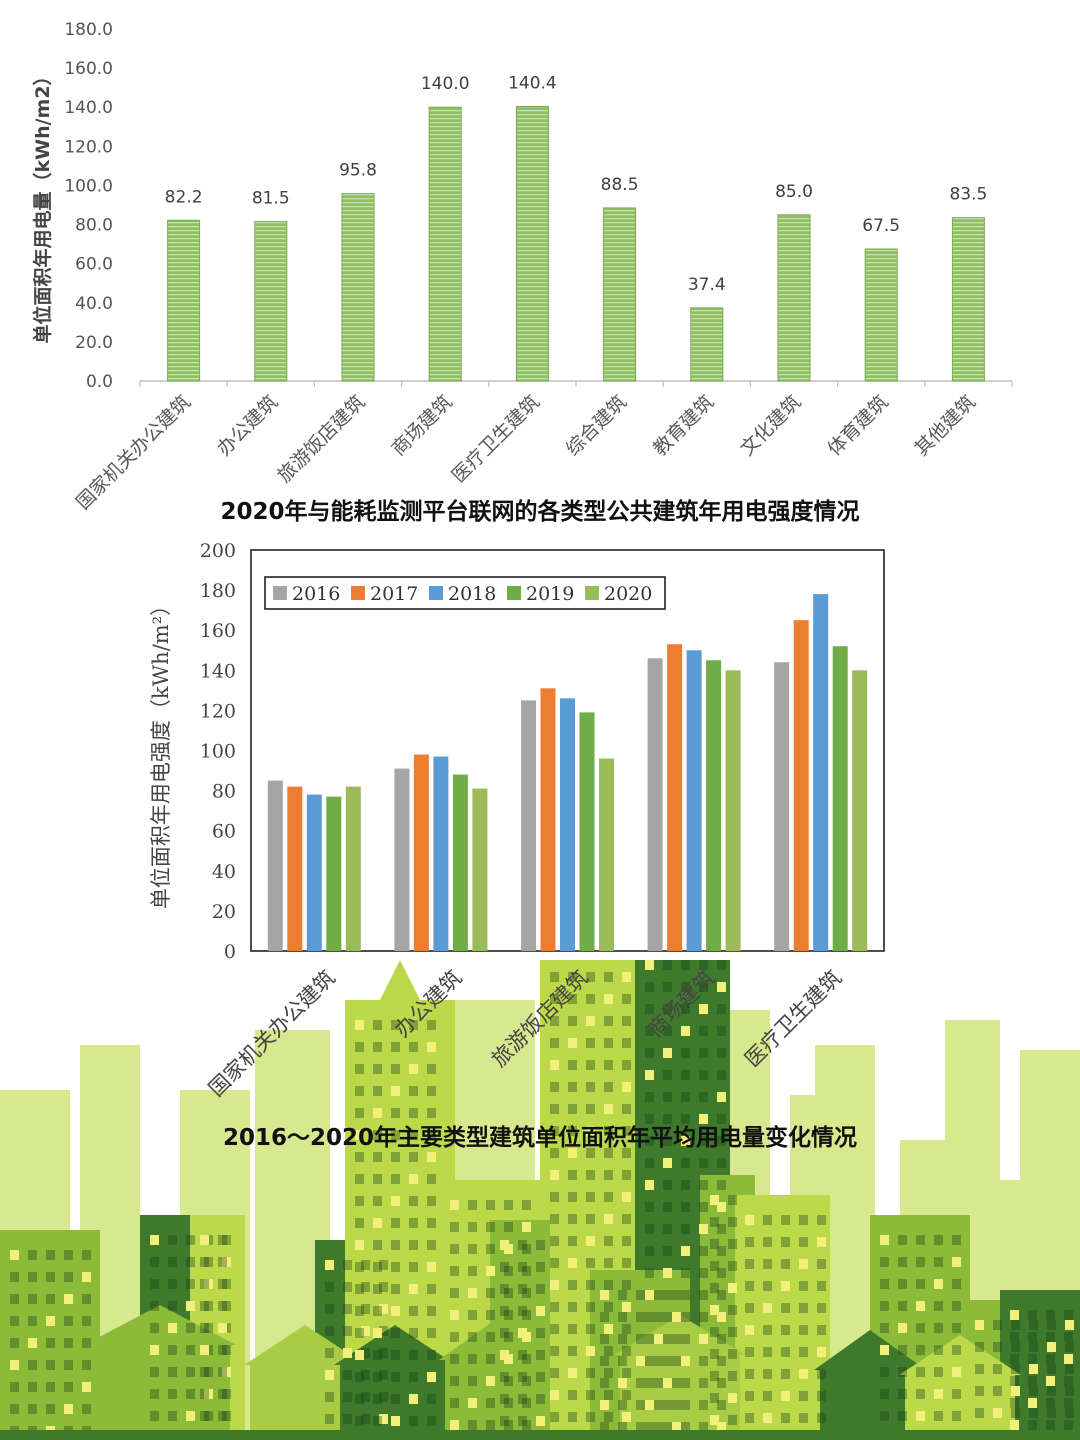 This screenshot has width=1080, height=1440. What do you see at coordinates (230, 952) in the screenshot?
I see `chart2-ytick-label: 0` at bounding box center [230, 952].